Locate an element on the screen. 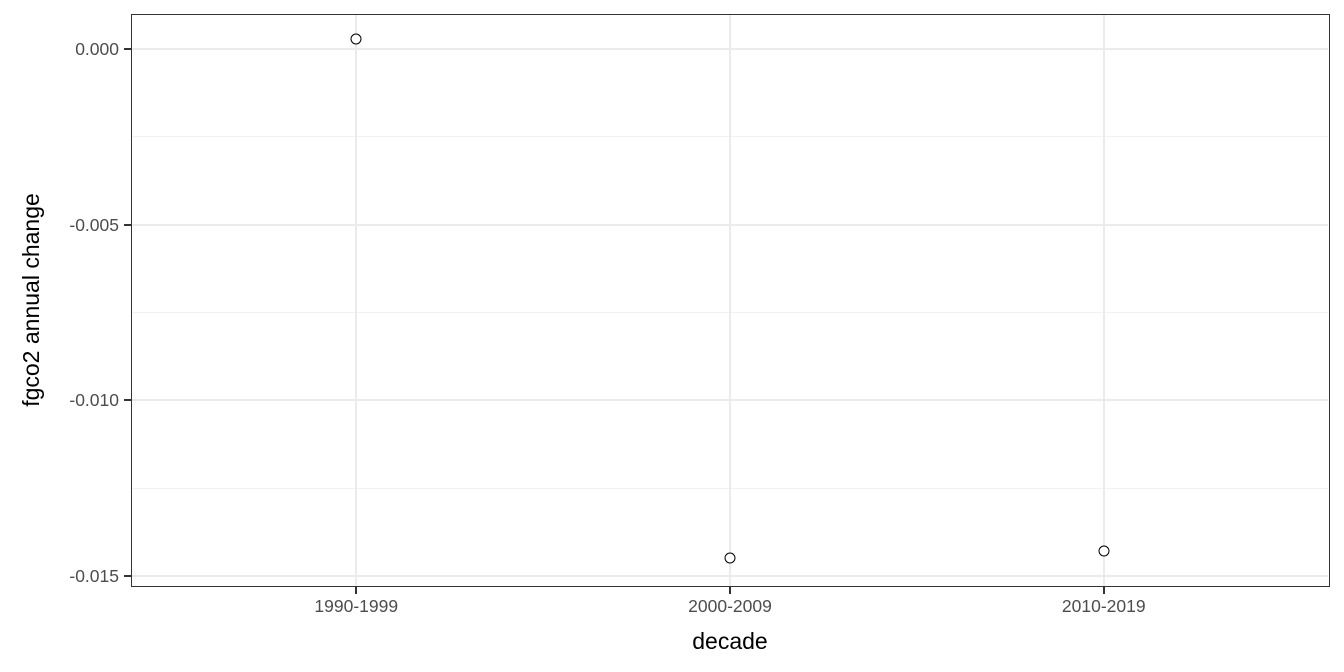 The width and height of the screenshot is (1344, 672). x-axis-tick-label: 2010-2019 is located at coordinates (1103, 605).